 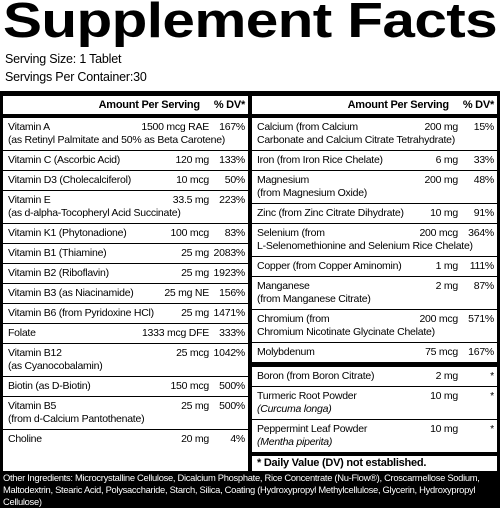 I want to click on row-line: Vitamin K1 (Phytonadione) 100 mcg 83%, so click(x=126, y=233).